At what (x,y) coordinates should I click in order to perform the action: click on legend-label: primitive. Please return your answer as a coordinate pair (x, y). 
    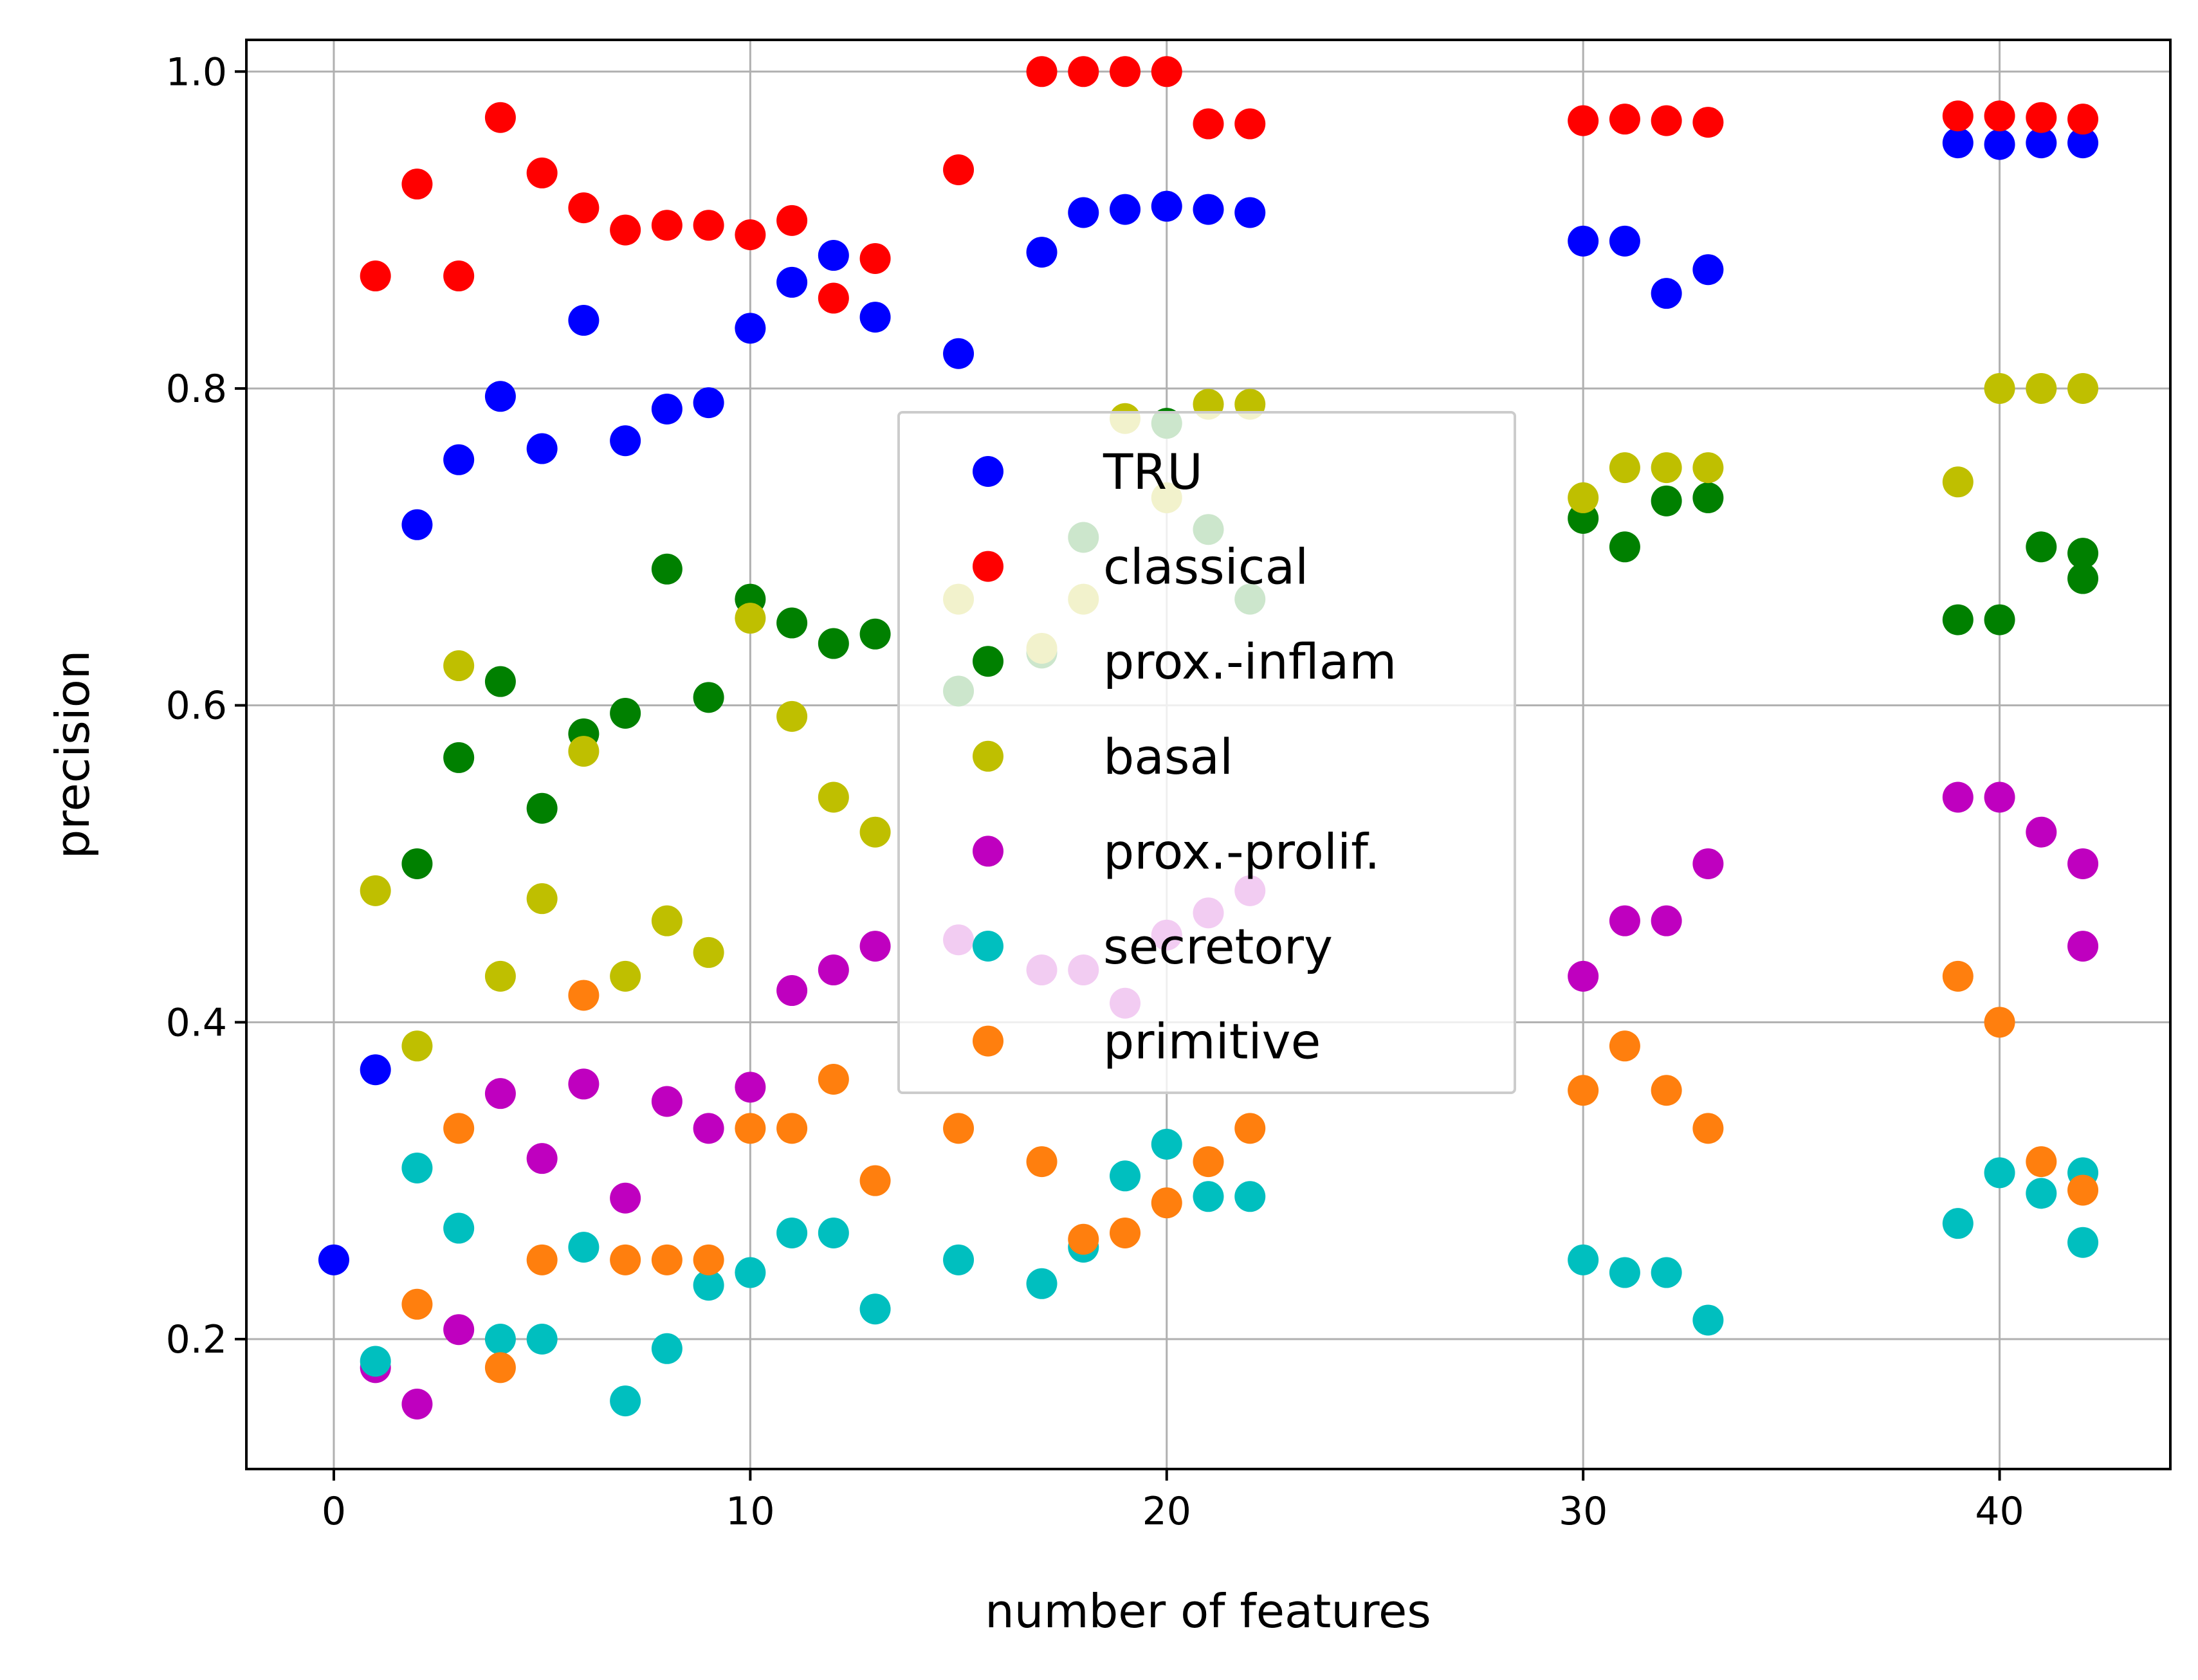
    Looking at the image, I should click on (1212, 1041).